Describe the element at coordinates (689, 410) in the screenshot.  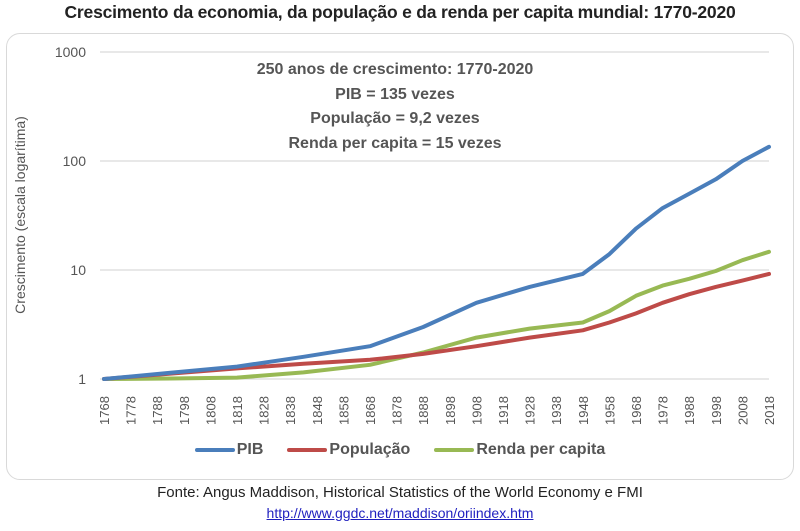
I see `x-tick-label: 1988` at that location.